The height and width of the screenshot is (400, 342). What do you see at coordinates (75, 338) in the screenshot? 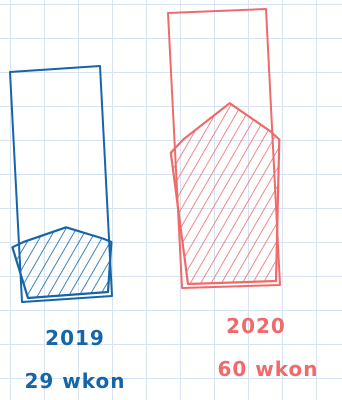
I see `category-label-2019: 2019` at bounding box center [75, 338].